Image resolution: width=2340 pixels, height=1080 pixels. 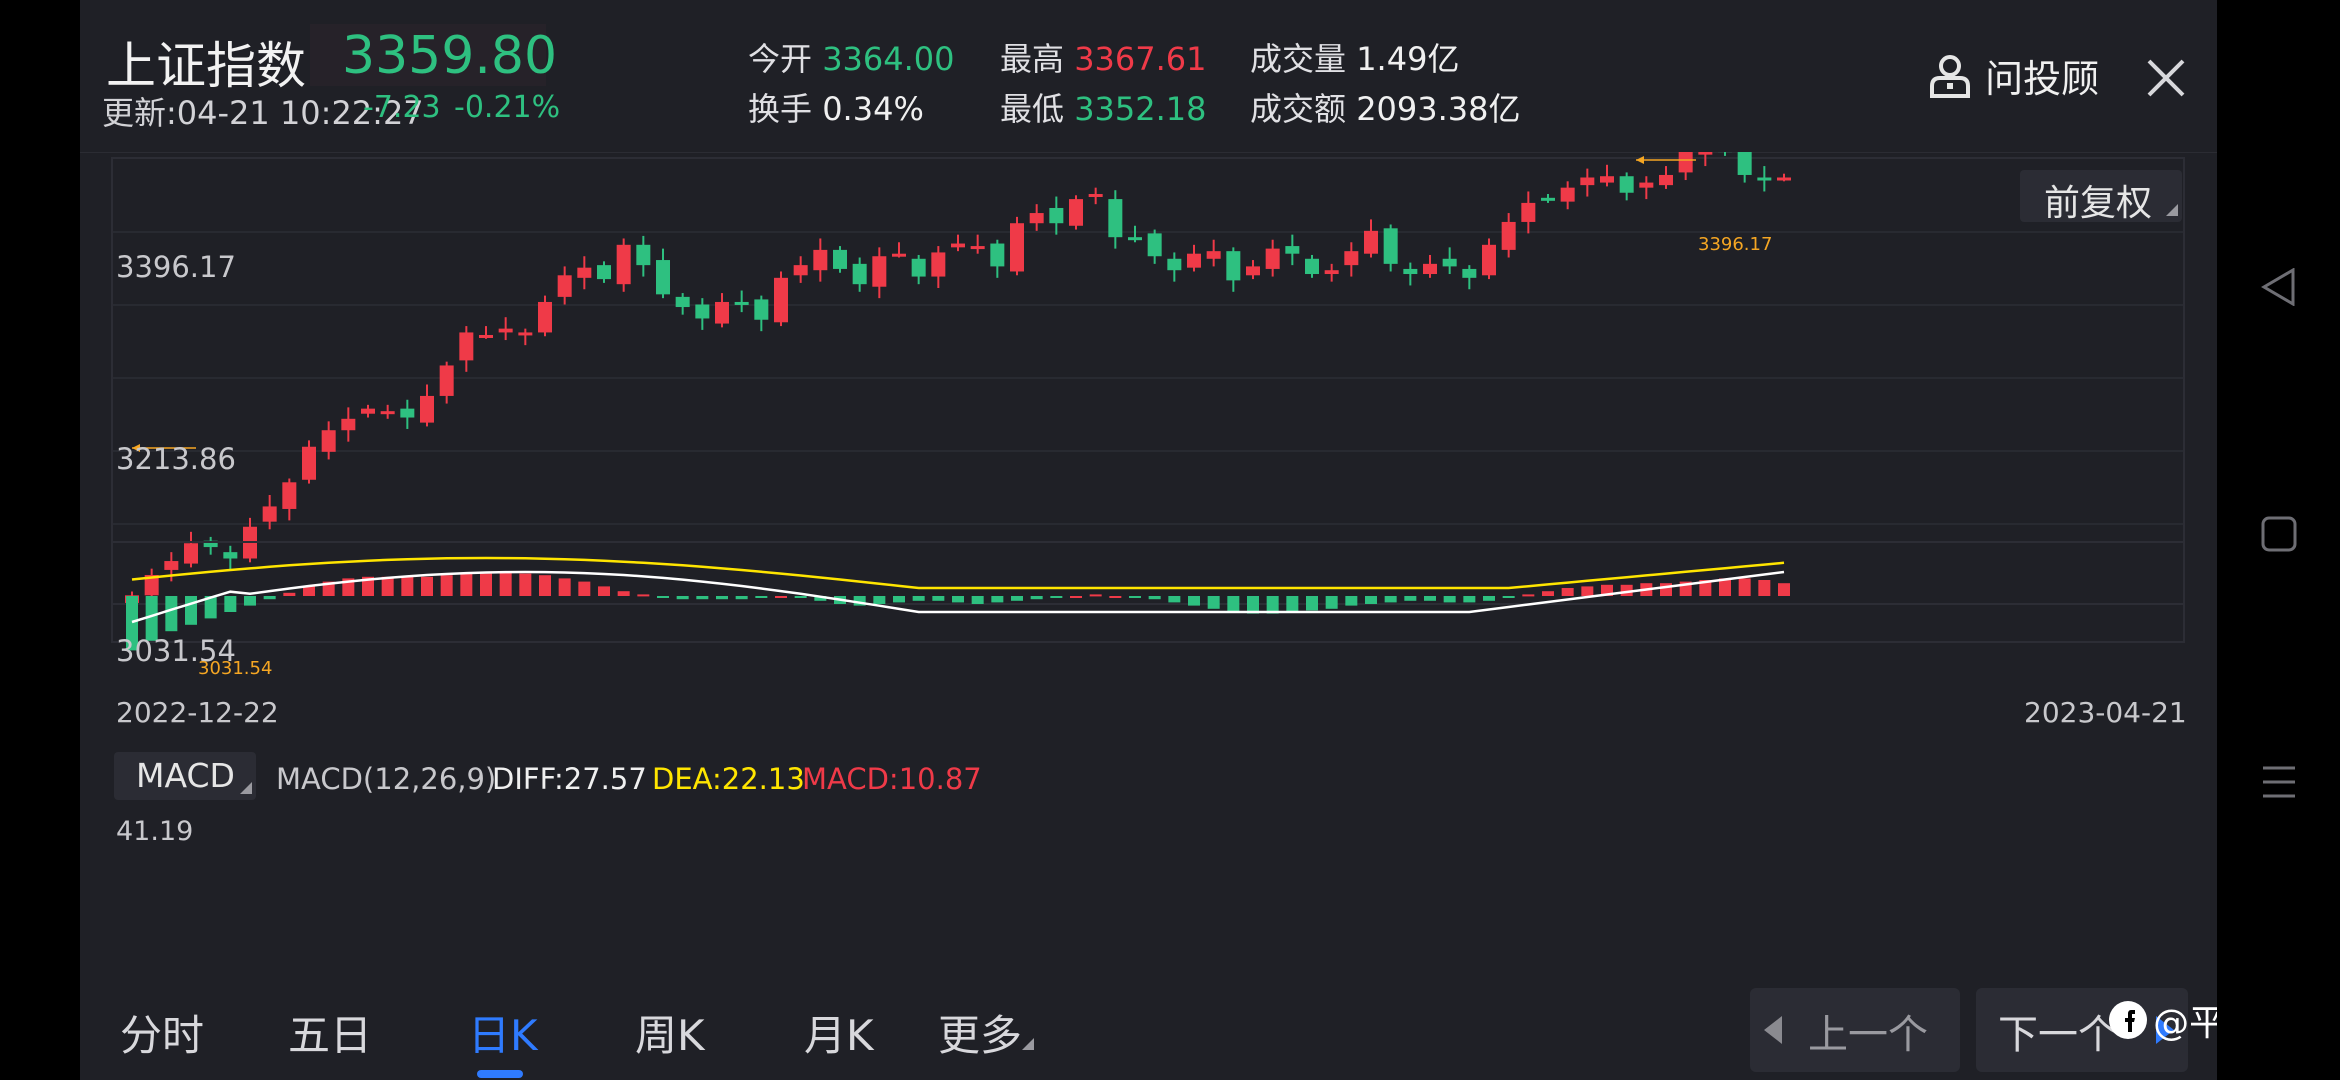 I want to click on stat-volume: 成交量 1.49亿, so click(x=1355, y=59).